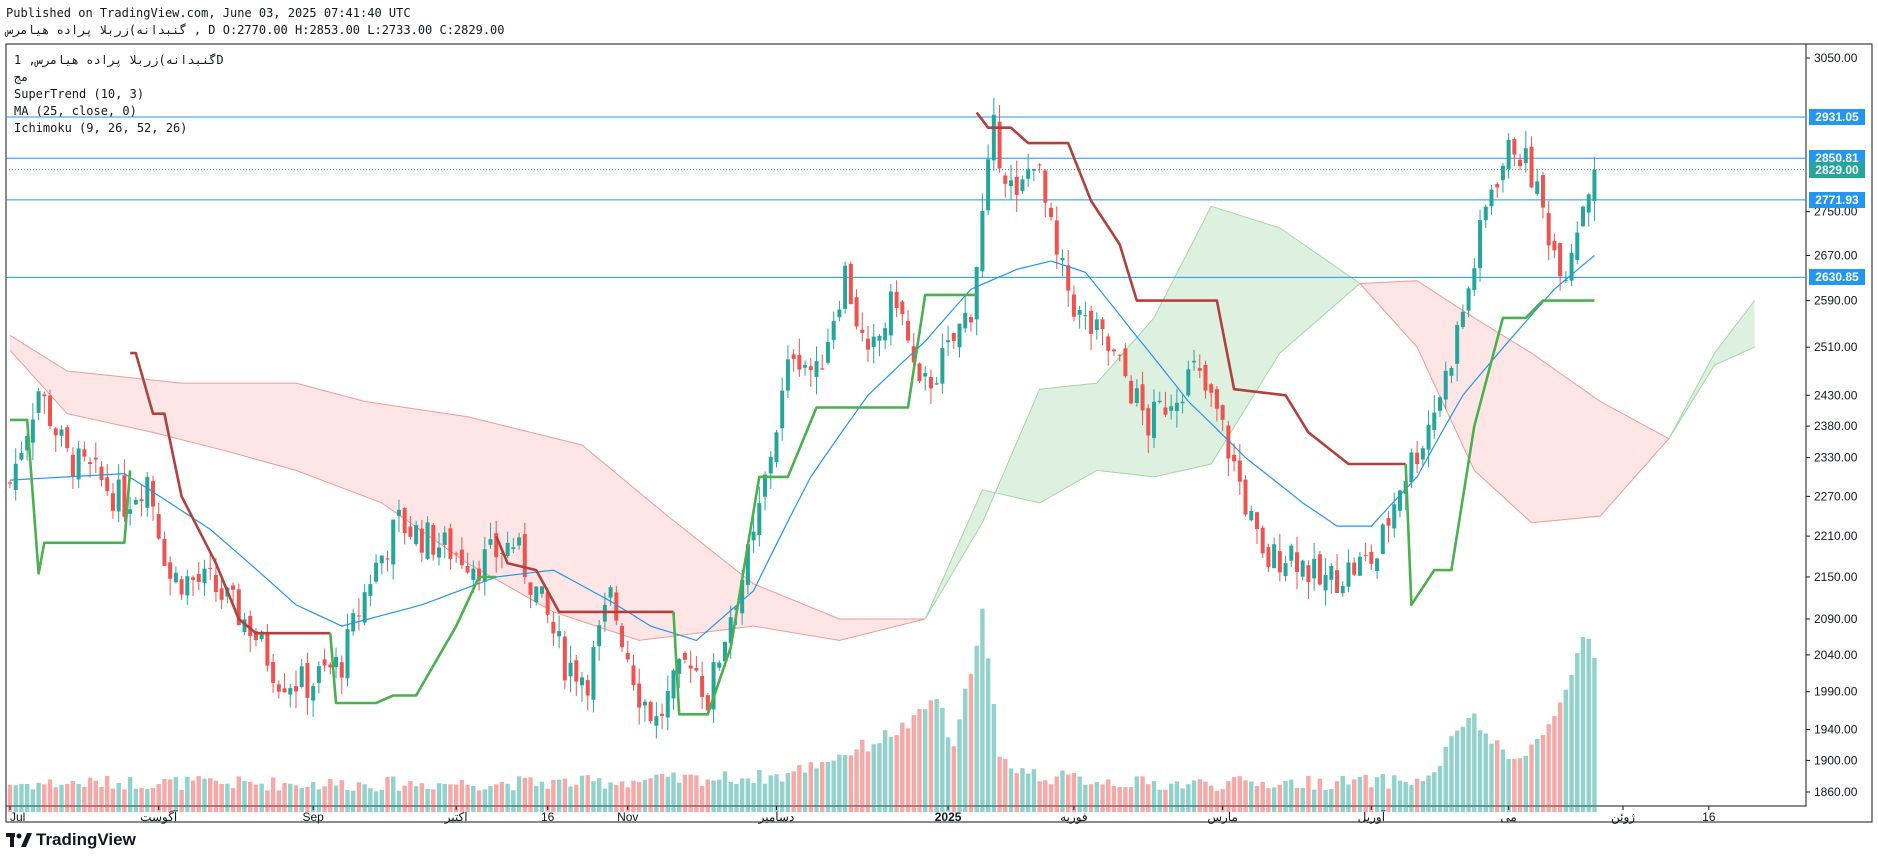 This screenshot has height=858, width=1878. I want to click on ichimoku-cloud-bull-2-top, so click(1711, 369).